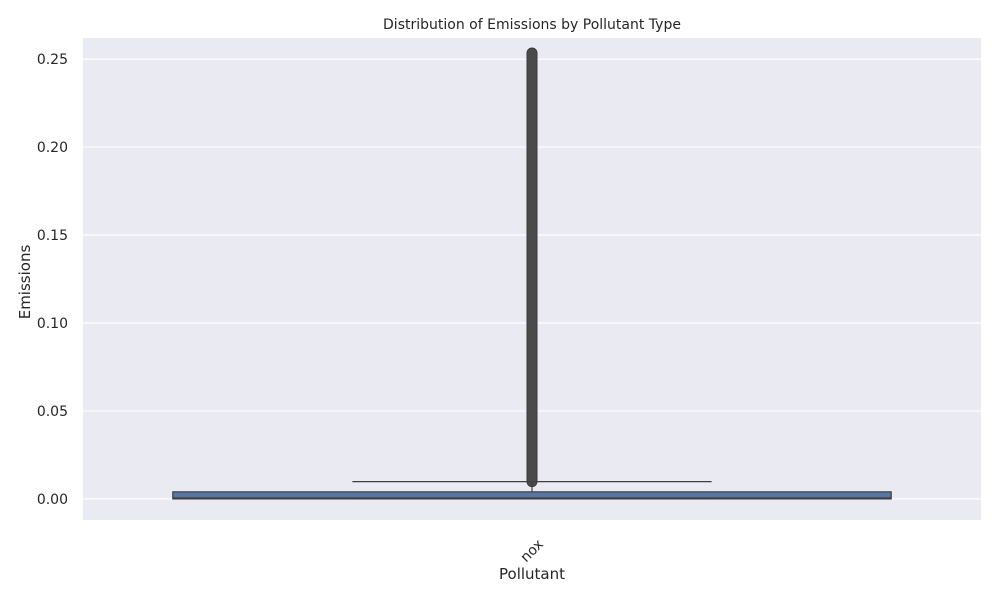  I want to click on x-axis-label: Pollutant, so click(532, 574).